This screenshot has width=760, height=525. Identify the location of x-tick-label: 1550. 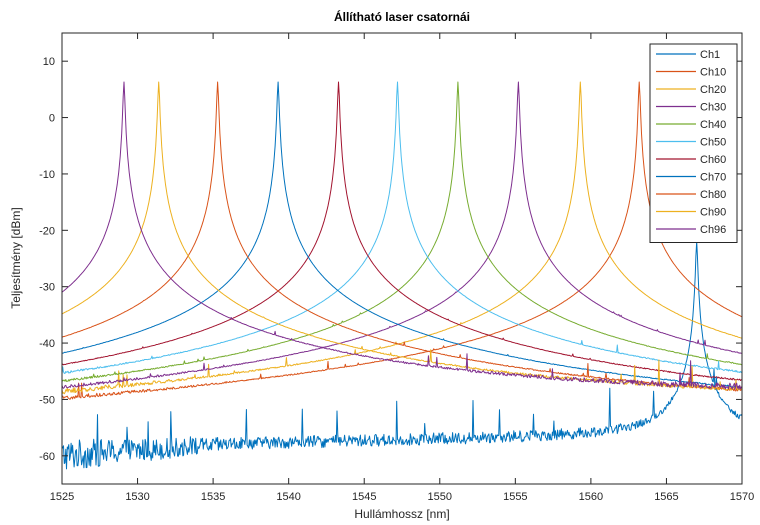
(440, 497).